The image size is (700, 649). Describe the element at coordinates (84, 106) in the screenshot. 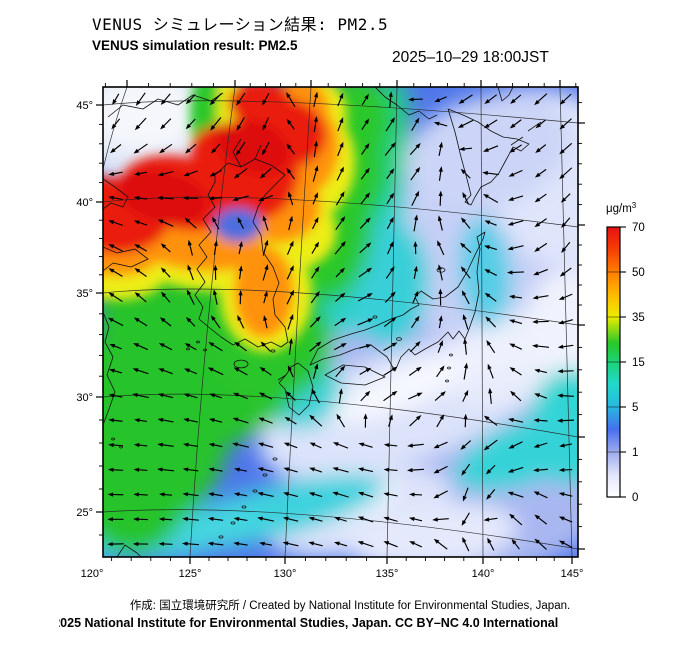

I see `lat-axis-label: 45°` at that location.